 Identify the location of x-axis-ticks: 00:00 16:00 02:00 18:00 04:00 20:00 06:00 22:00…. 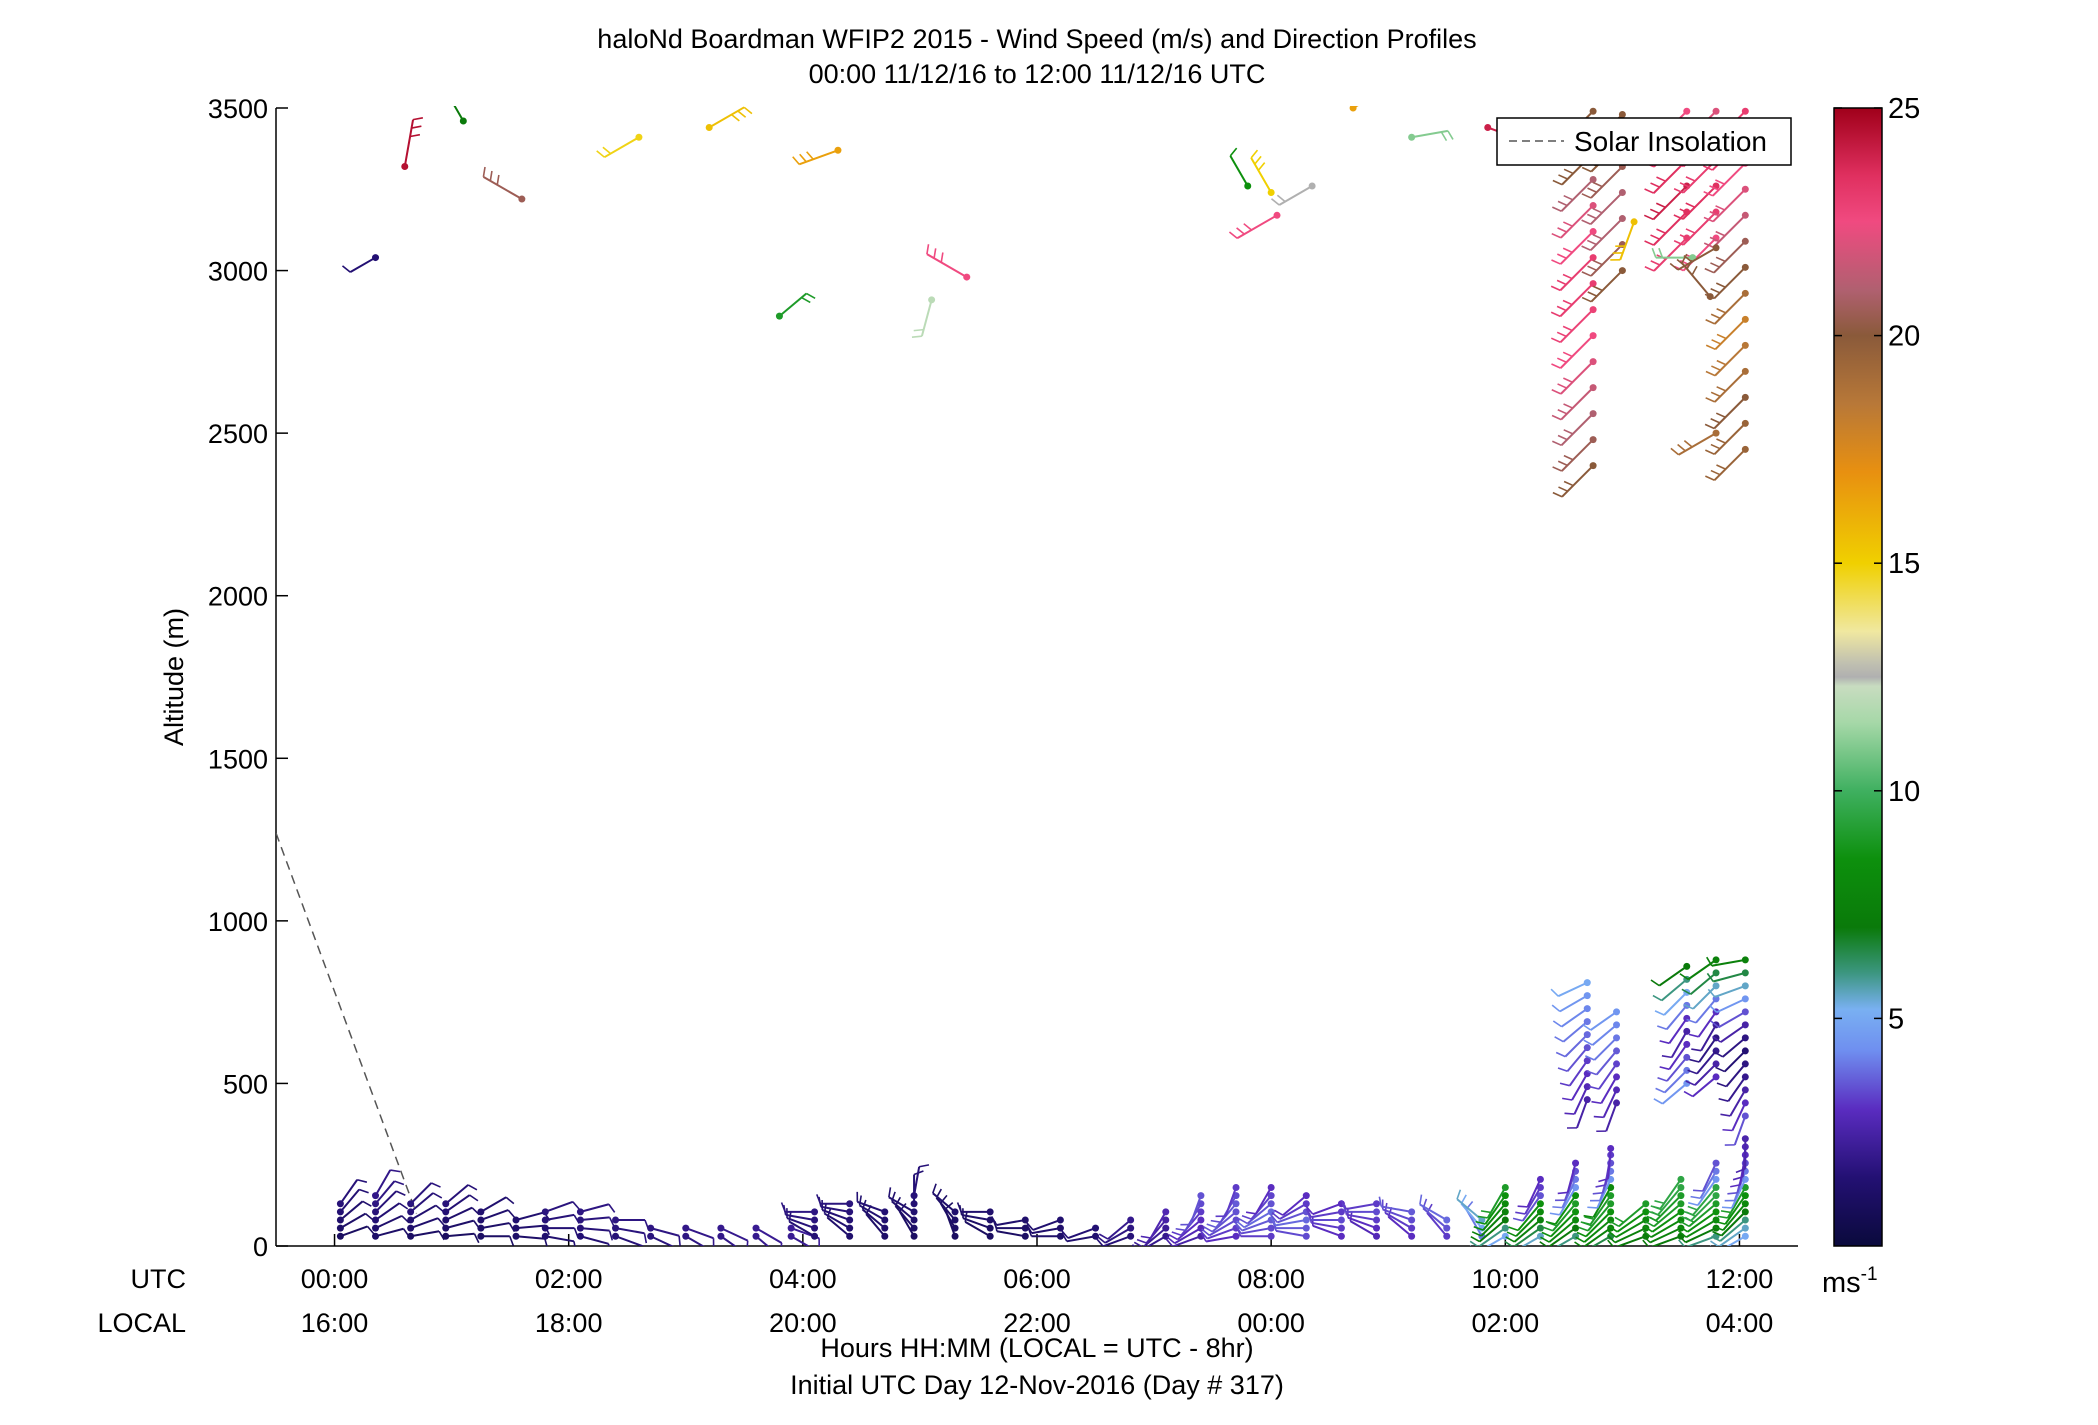
(1037, 1286).